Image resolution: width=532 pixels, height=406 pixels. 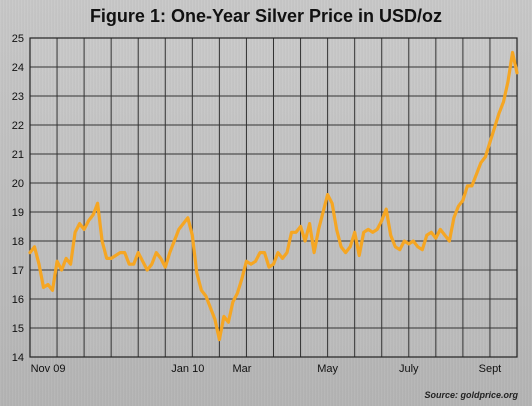 I want to click on y-tick-label: 16, so click(x=18, y=300).